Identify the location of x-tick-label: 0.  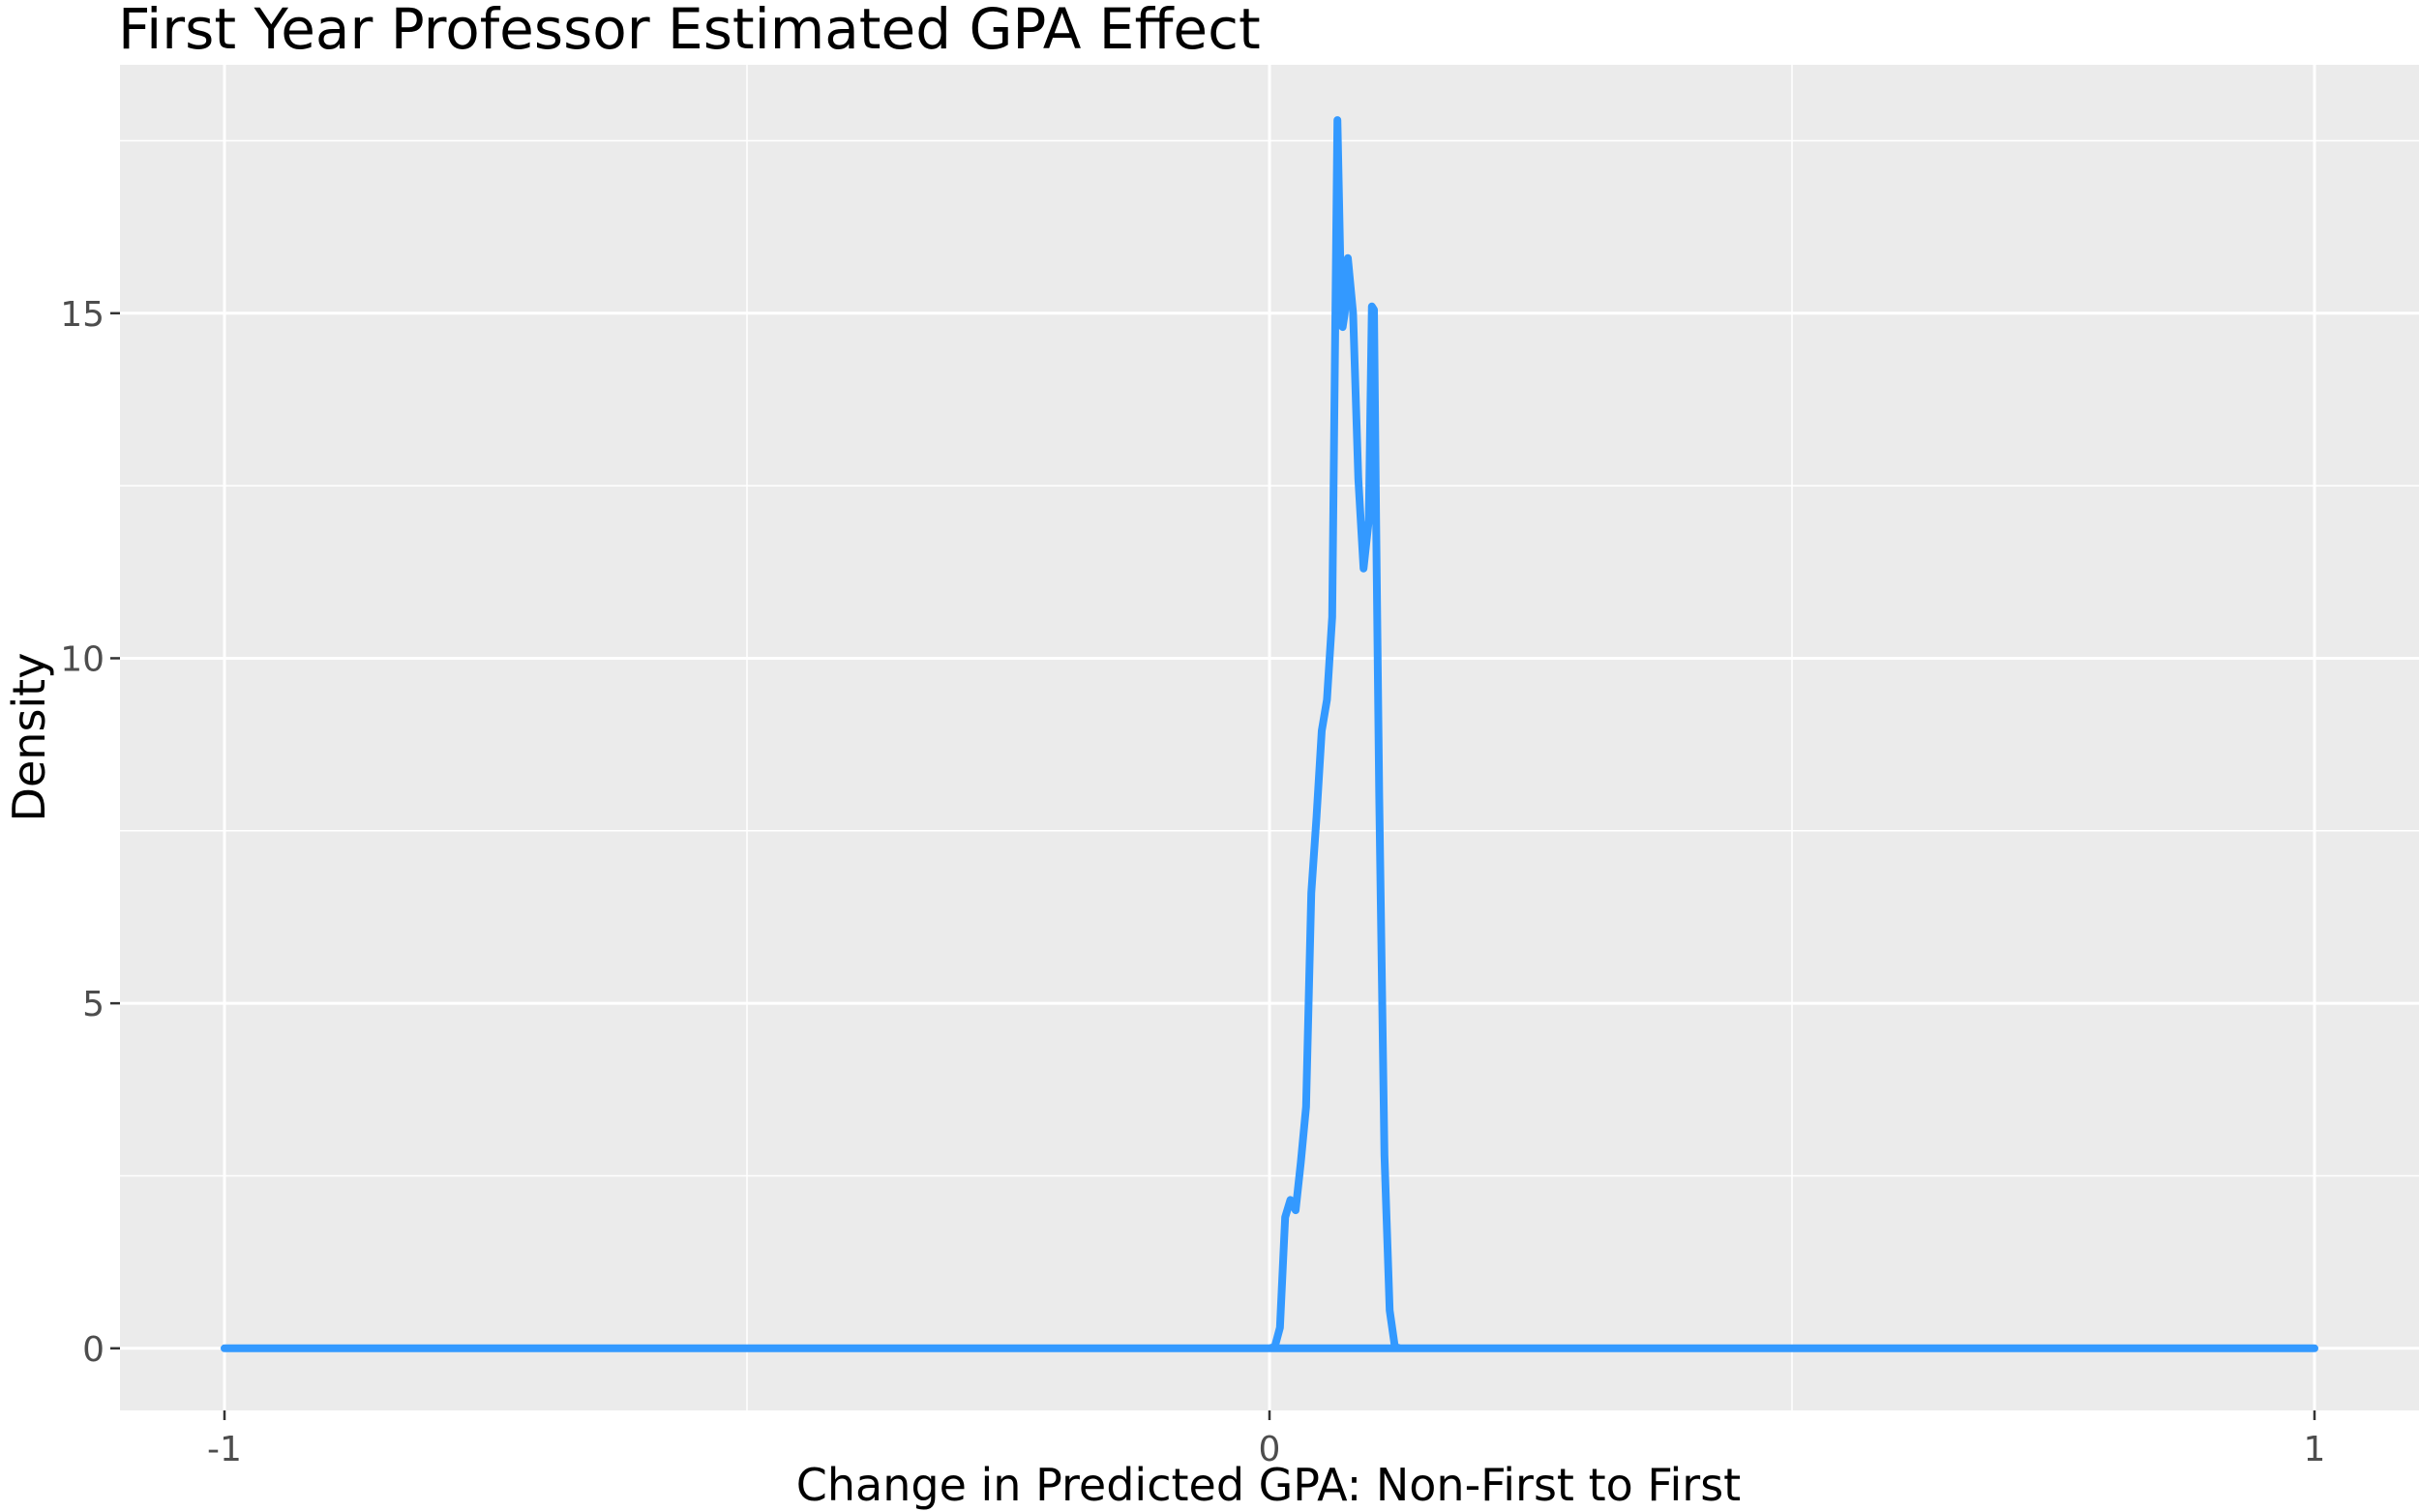
(1270, 1450).